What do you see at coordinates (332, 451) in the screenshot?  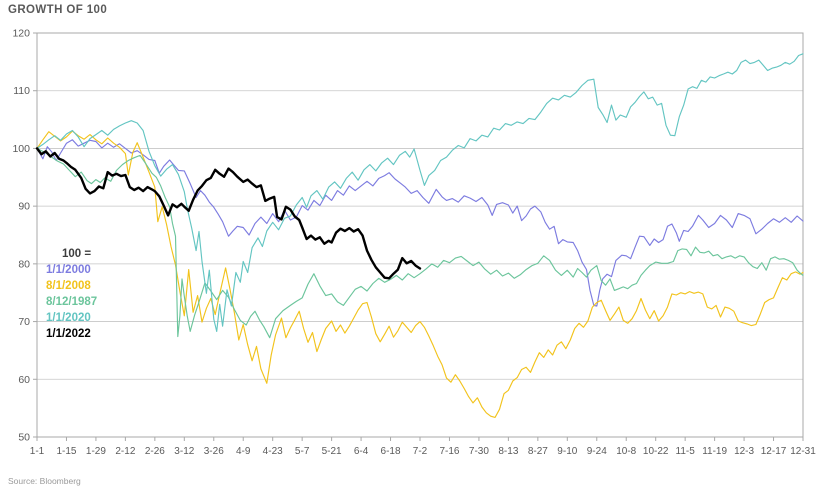 I see `x-tick-label-5-21: 5-21` at bounding box center [332, 451].